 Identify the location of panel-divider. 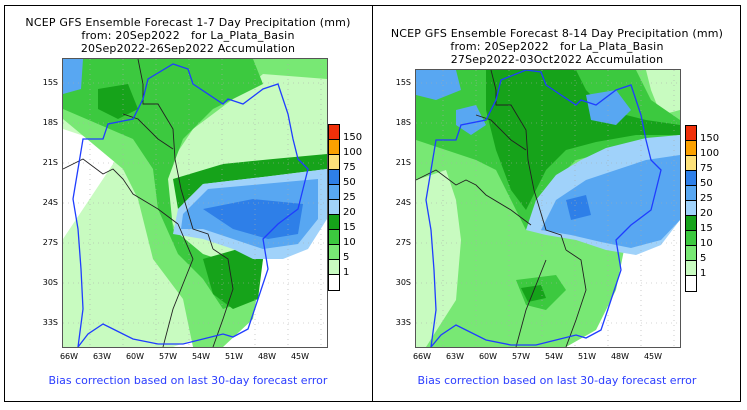
(372, 203).